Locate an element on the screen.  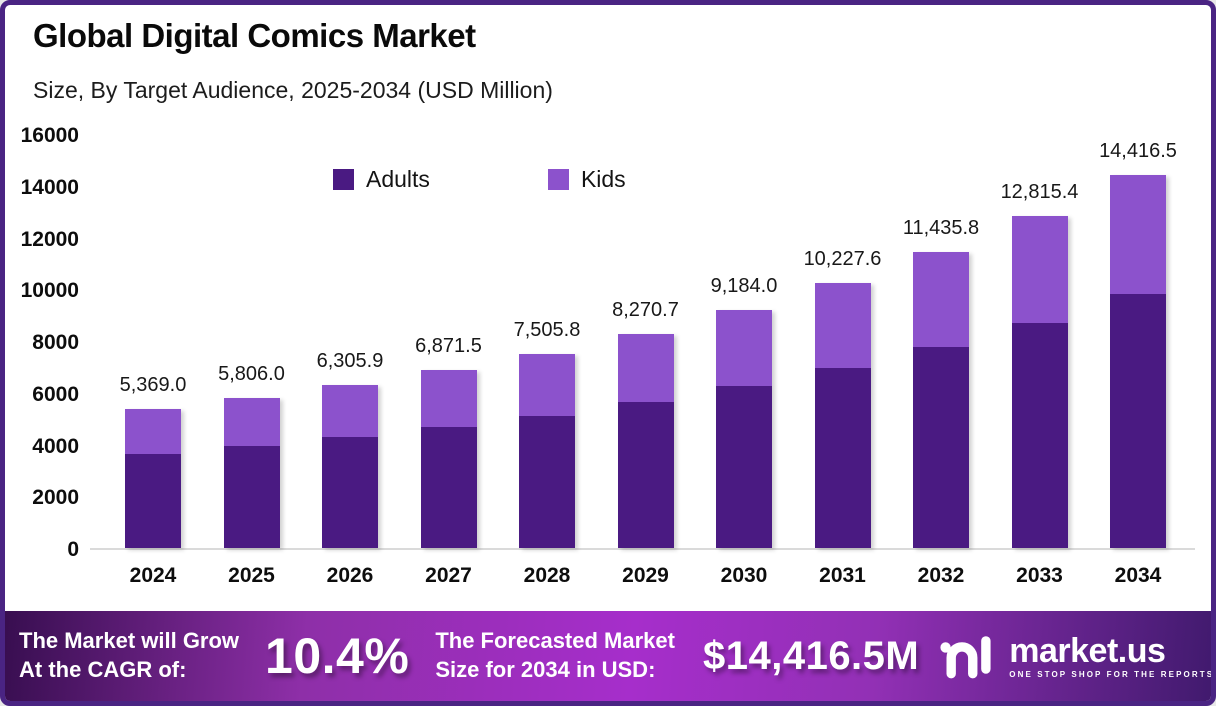
bar-2032-adults-segment is located at coordinates (941, 447).